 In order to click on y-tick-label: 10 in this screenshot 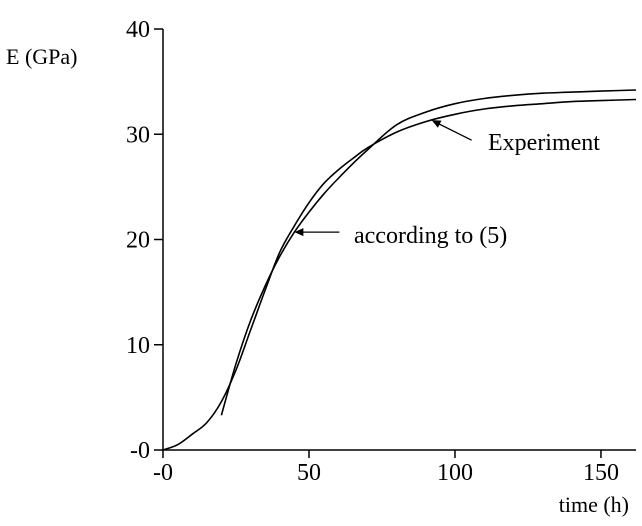, I will do `click(138, 346)`.